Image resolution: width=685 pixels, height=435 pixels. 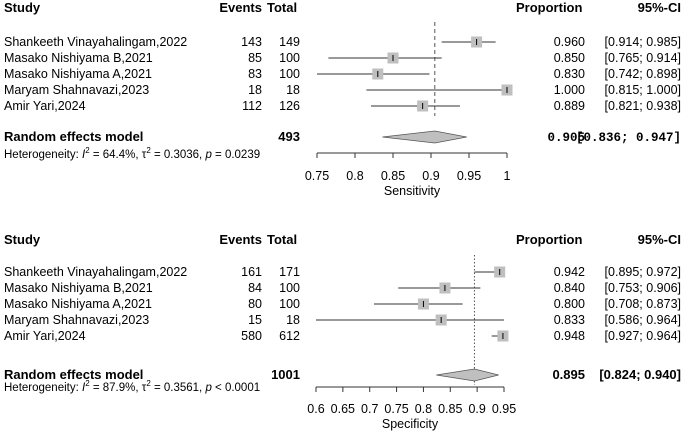 What do you see at coordinates (507, 176) in the screenshot?
I see `x-tick-label: 1` at bounding box center [507, 176].